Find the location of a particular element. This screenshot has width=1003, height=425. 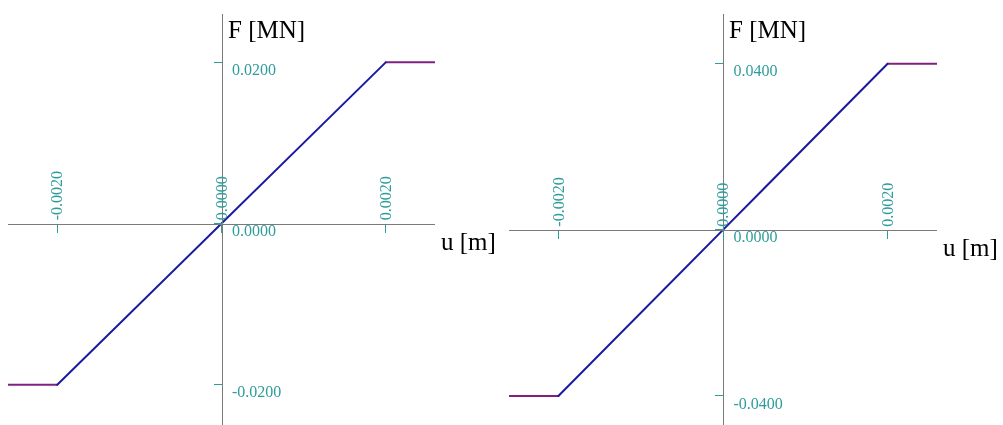

y-tick-label: 0.0400 is located at coordinates (755, 71).